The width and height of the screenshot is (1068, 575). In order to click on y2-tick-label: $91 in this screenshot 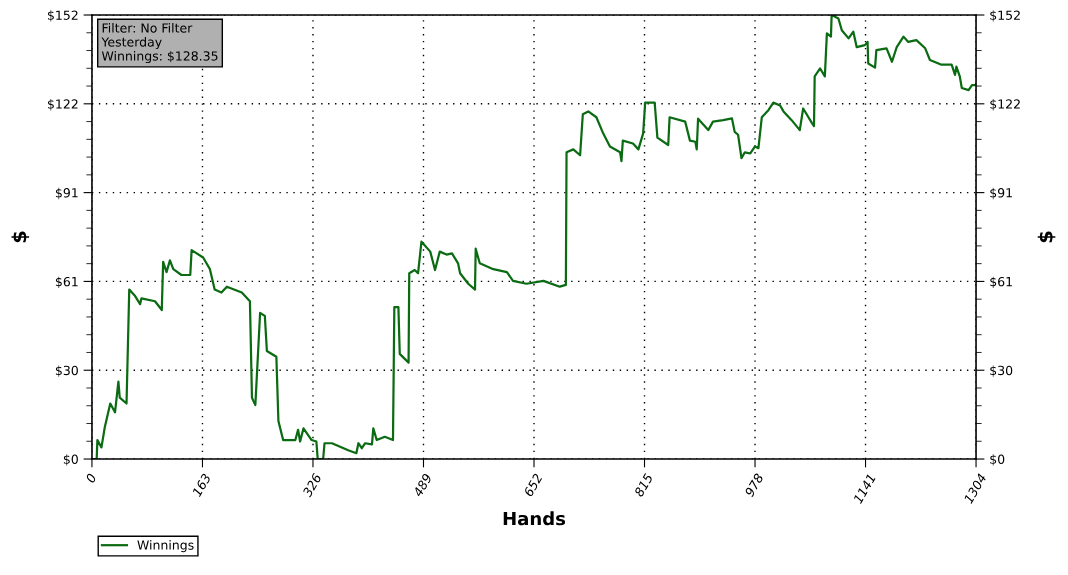, I will do `click(1001, 193)`.